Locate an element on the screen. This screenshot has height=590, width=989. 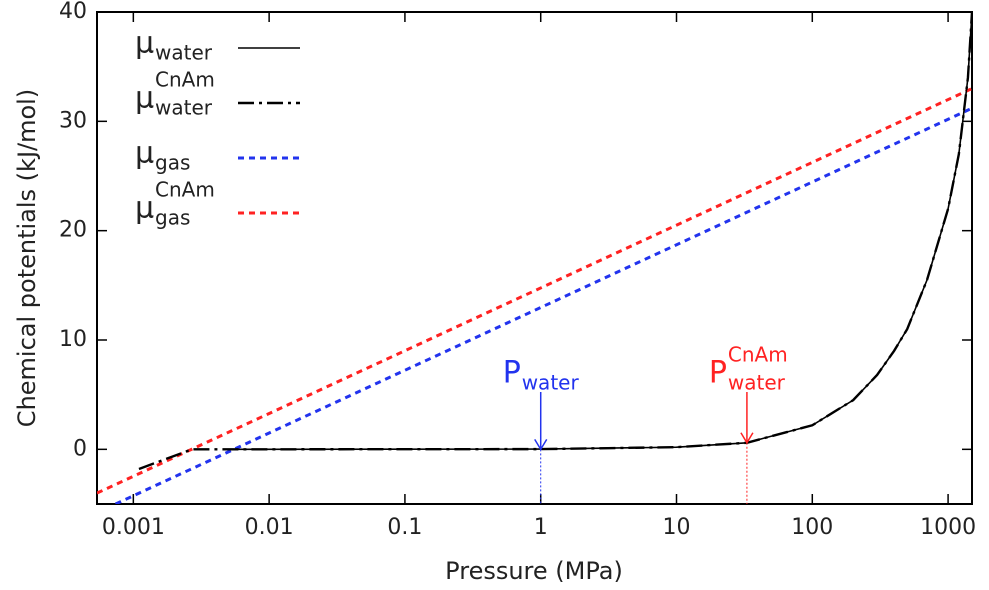
x-axis-label: Pressure (MPa) is located at coordinates (534, 571).